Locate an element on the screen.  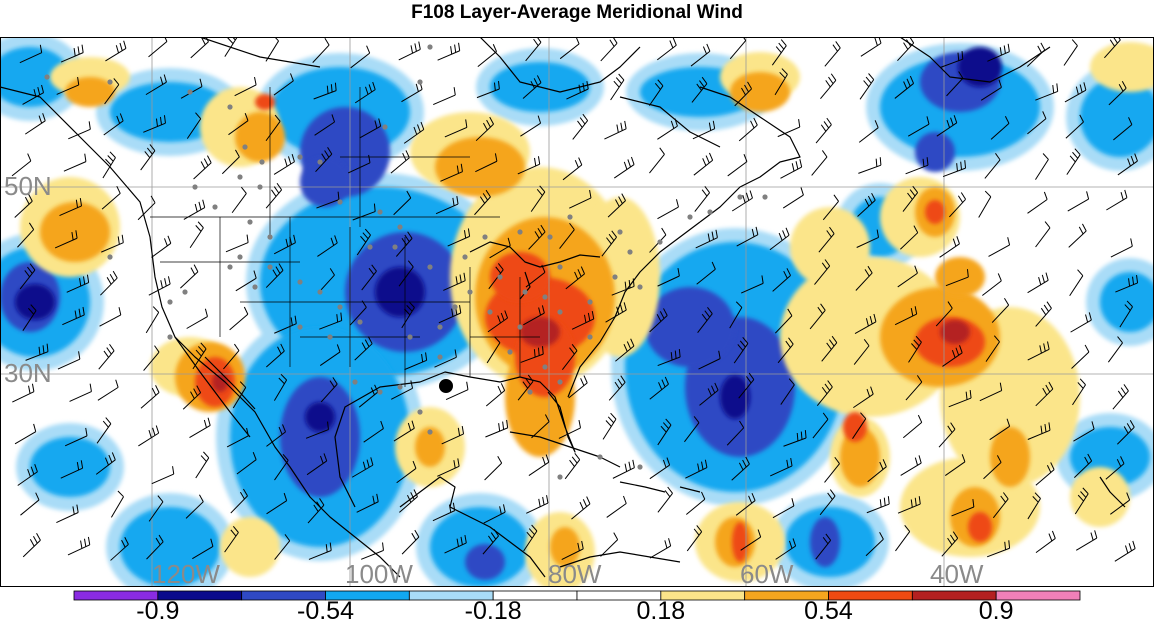
lon-label: 100W is located at coordinates (379, 573).